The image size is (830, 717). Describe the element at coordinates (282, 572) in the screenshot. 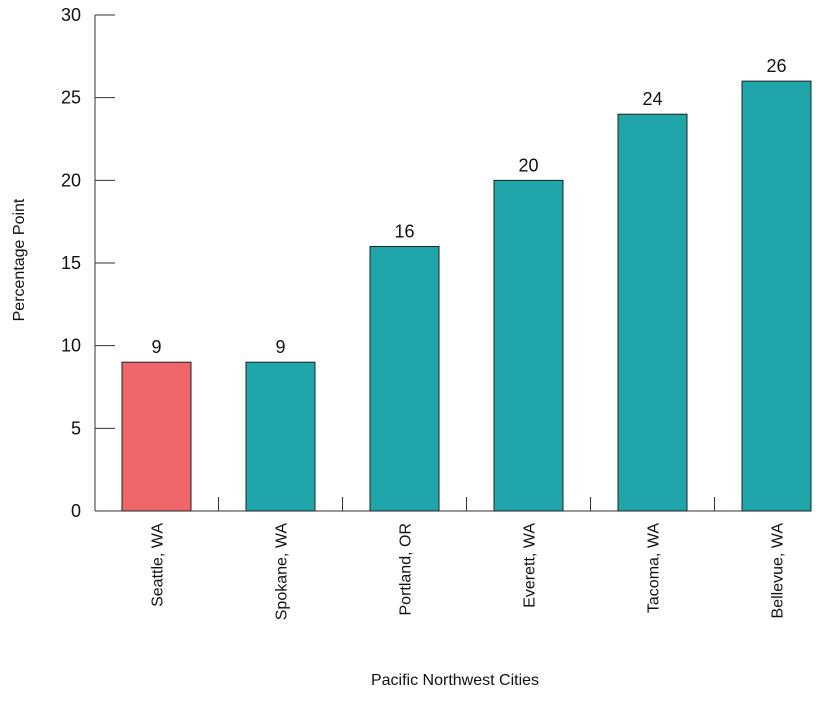

I see `category-label: Spokane, WA` at that location.